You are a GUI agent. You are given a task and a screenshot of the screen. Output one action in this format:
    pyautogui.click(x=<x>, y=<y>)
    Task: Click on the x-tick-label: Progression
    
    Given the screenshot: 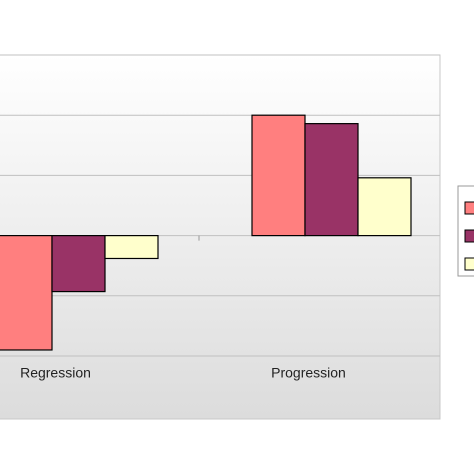 What is the action you would take?
    pyautogui.click(x=308, y=373)
    